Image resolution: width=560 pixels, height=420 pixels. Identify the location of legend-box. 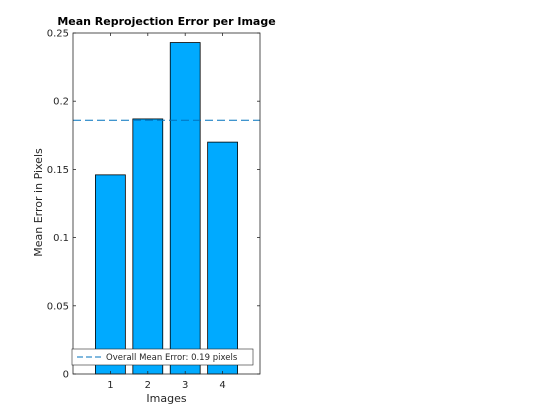
(162, 357).